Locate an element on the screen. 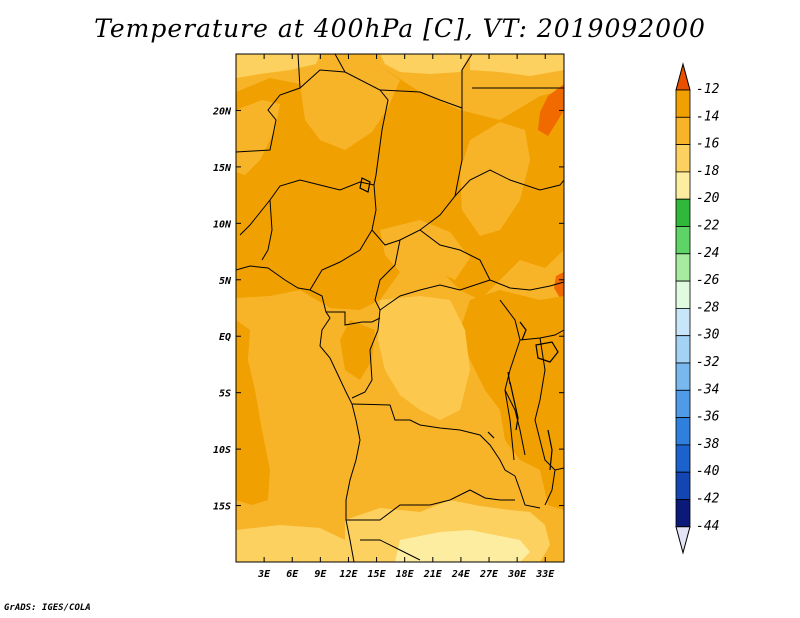  colorbar-label: -22 is located at coordinates (708, 226).